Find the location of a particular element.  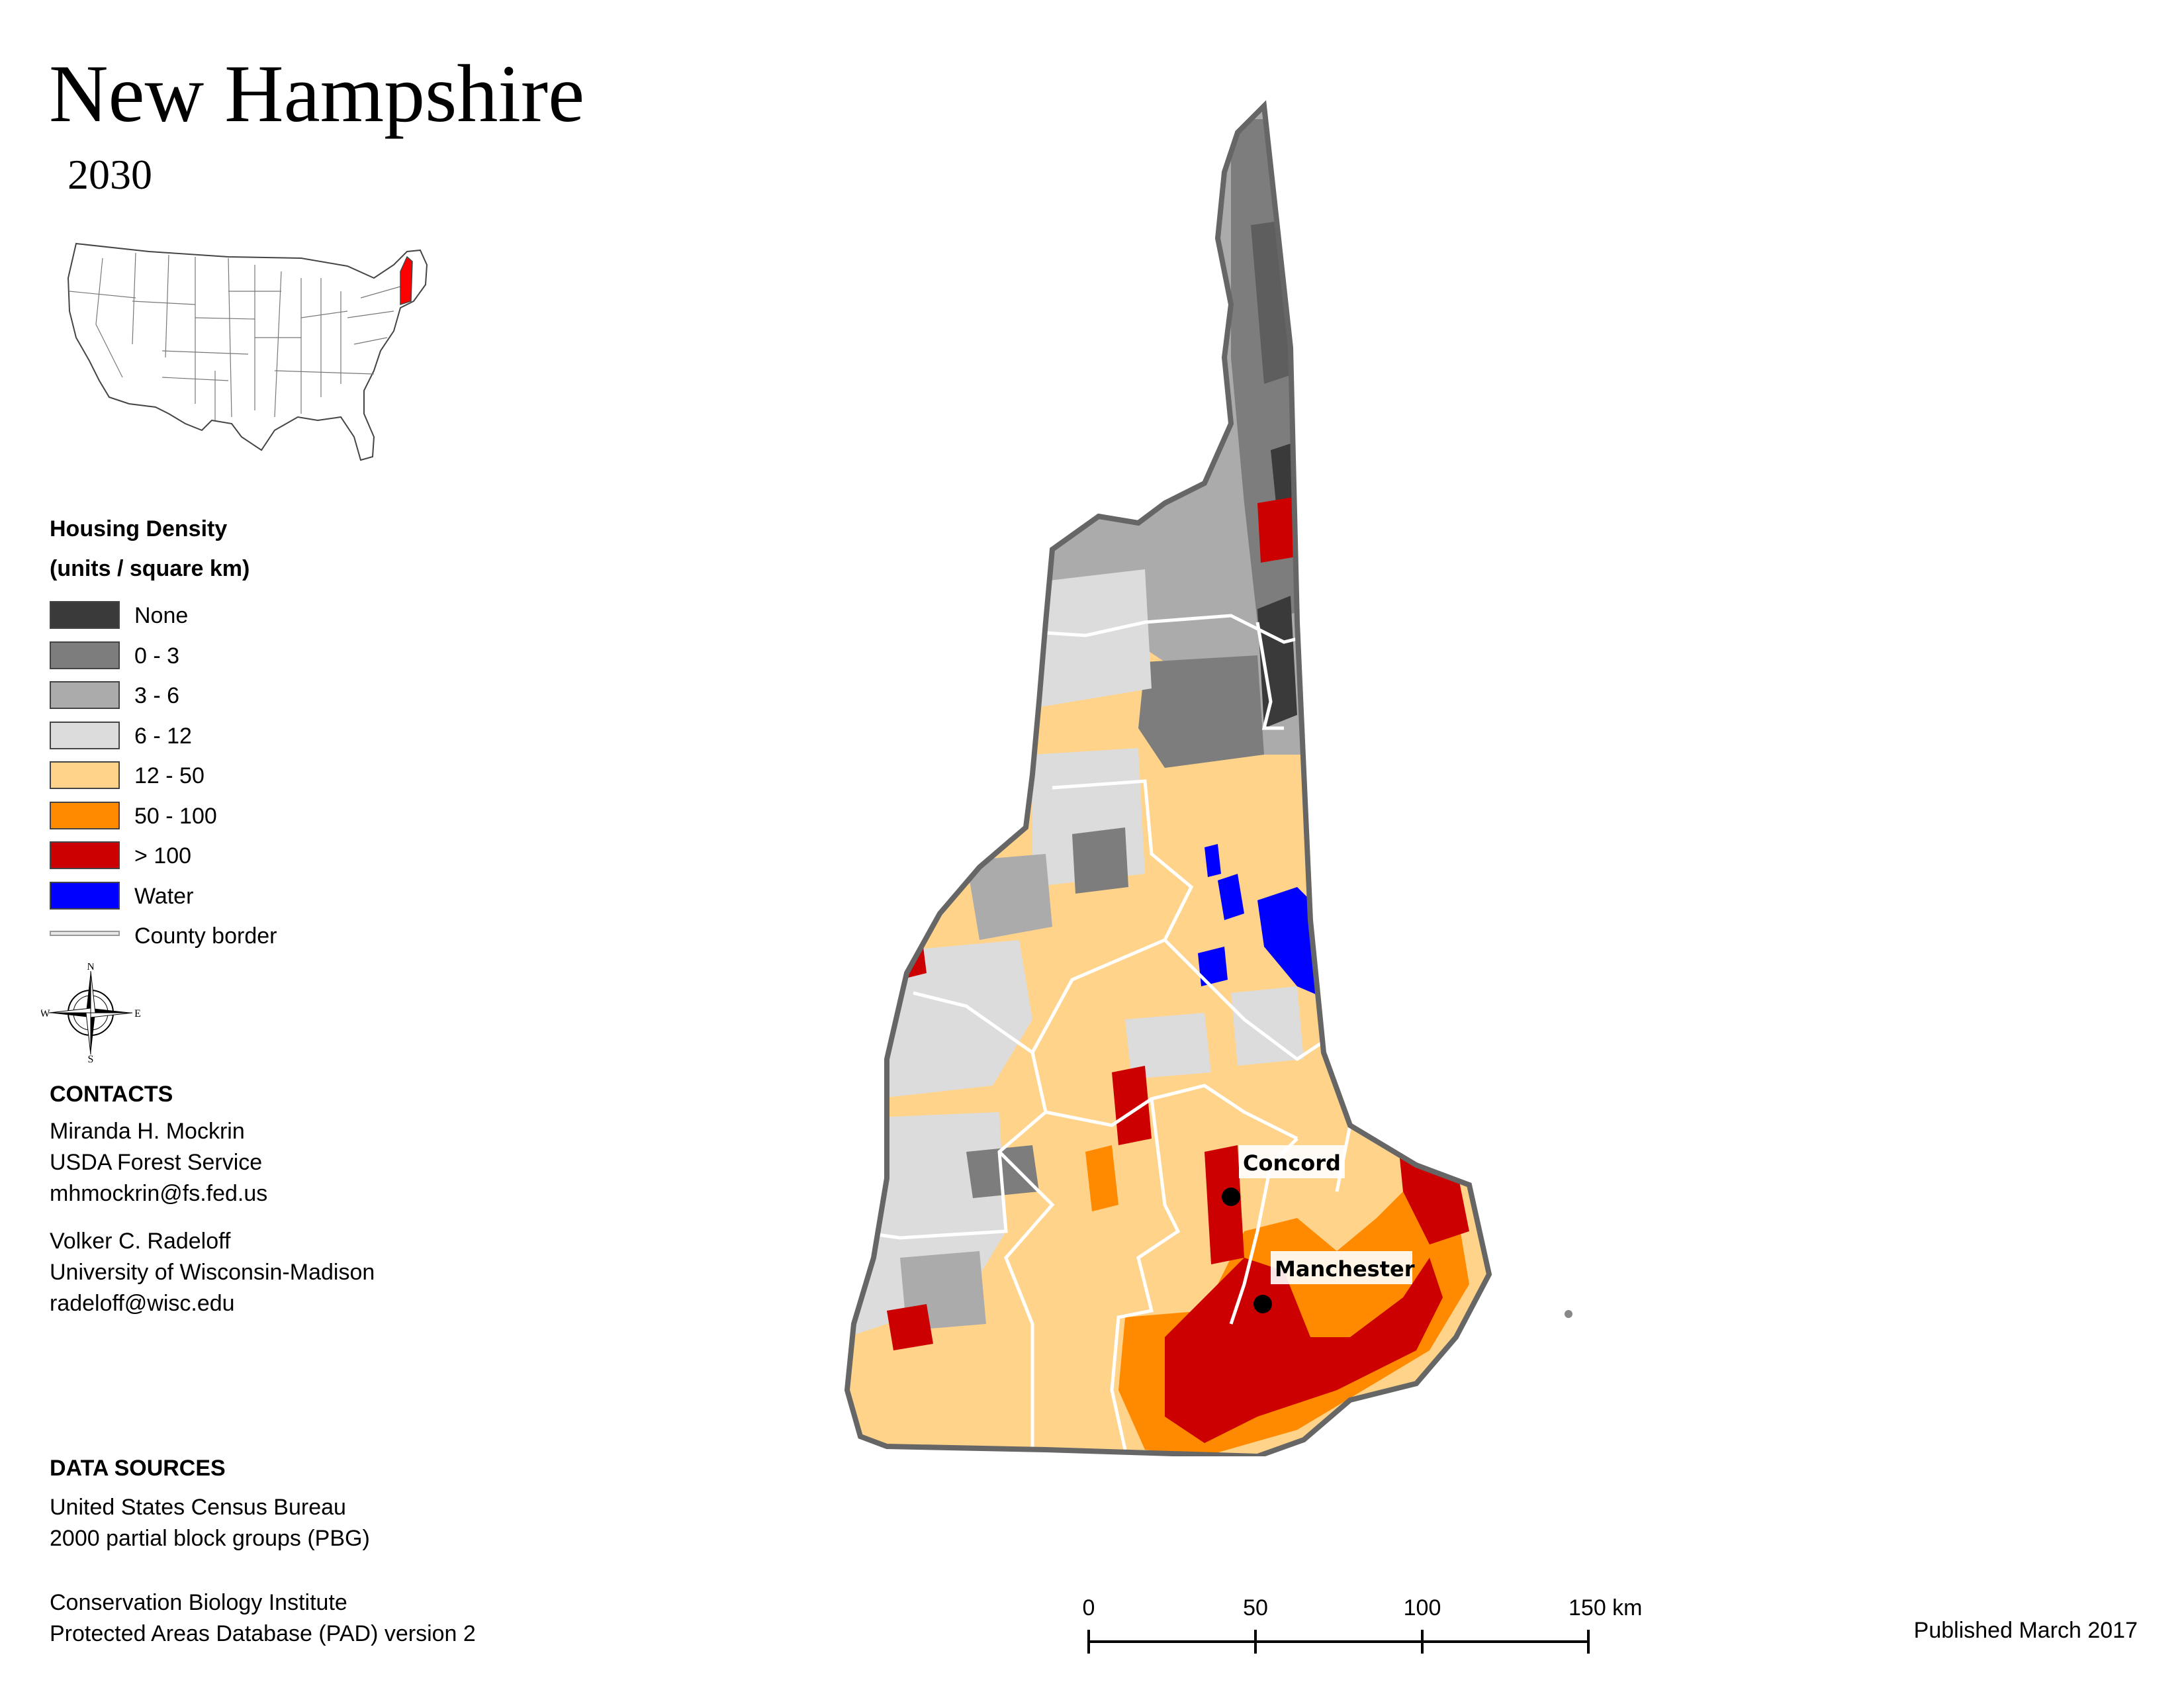

scale-tick-label: 50 is located at coordinates (1255, 1607).